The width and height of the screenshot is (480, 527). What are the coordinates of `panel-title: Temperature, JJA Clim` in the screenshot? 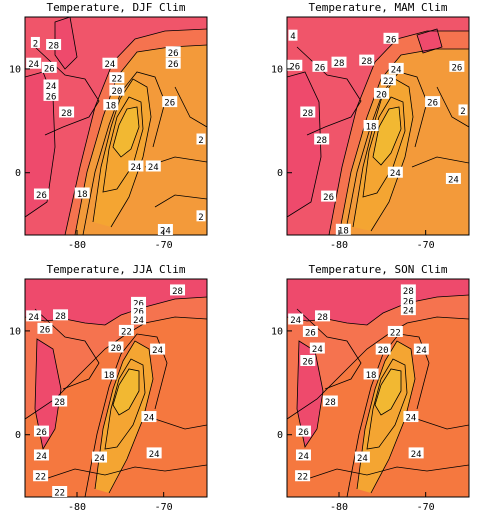 It's located at (115, 269).